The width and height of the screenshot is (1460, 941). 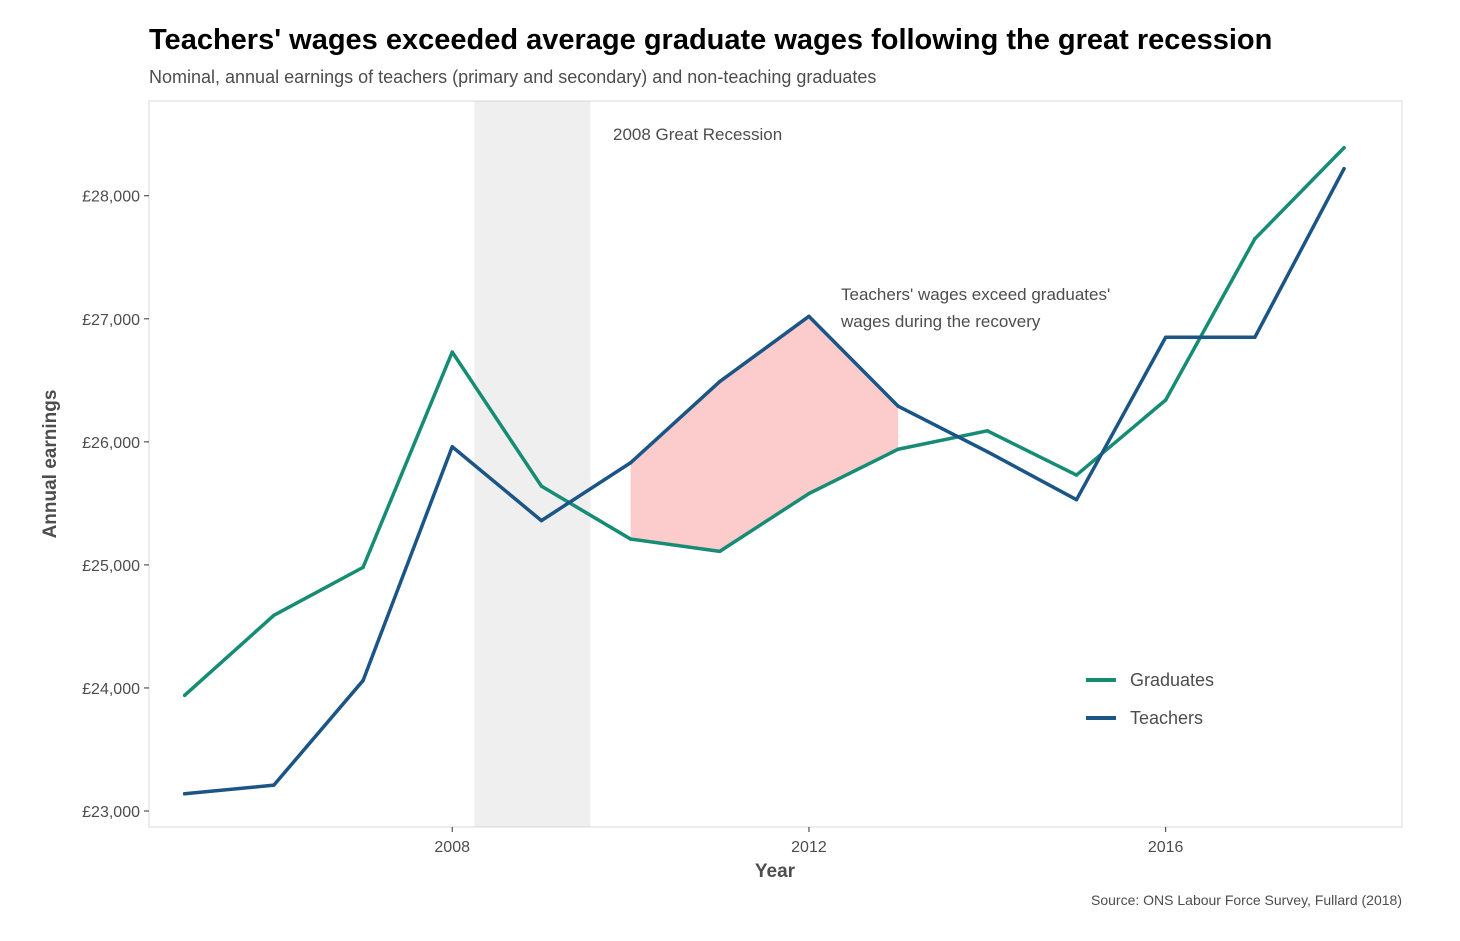 What do you see at coordinates (111, 197) in the screenshot?
I see `y-tick-label: £28,000` at bounding box center [111, 197].